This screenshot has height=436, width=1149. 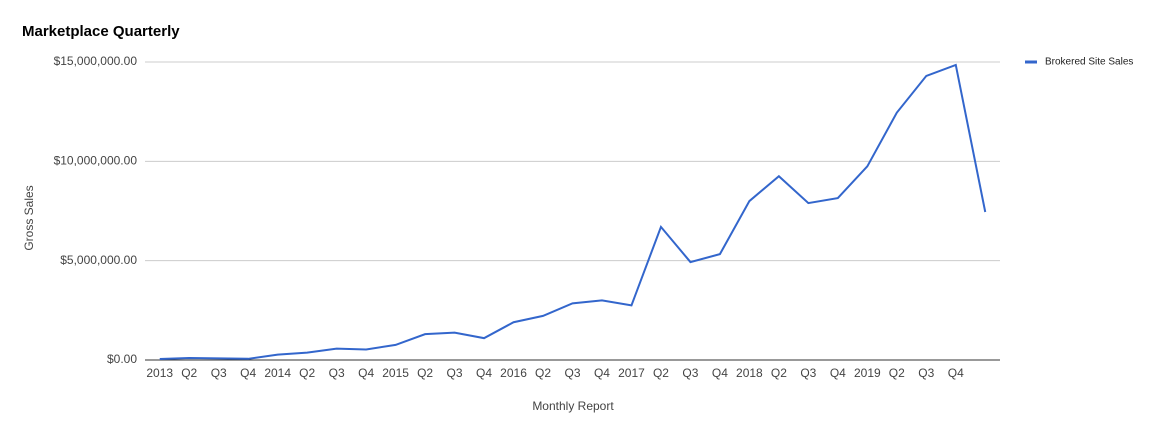 I want to click on x-tick-label: 2014, so click(x=277, y=373).